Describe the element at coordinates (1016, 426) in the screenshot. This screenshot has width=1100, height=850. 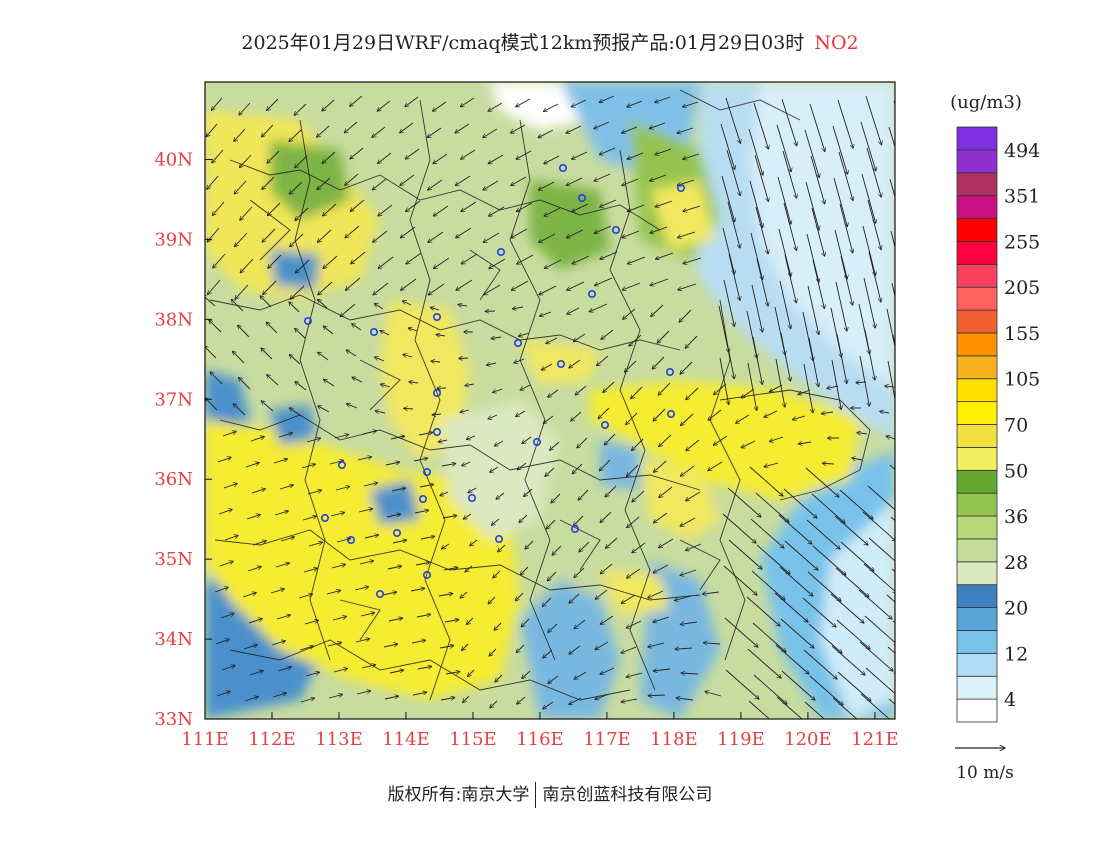
I see `colorbar-label: 70` at that location.